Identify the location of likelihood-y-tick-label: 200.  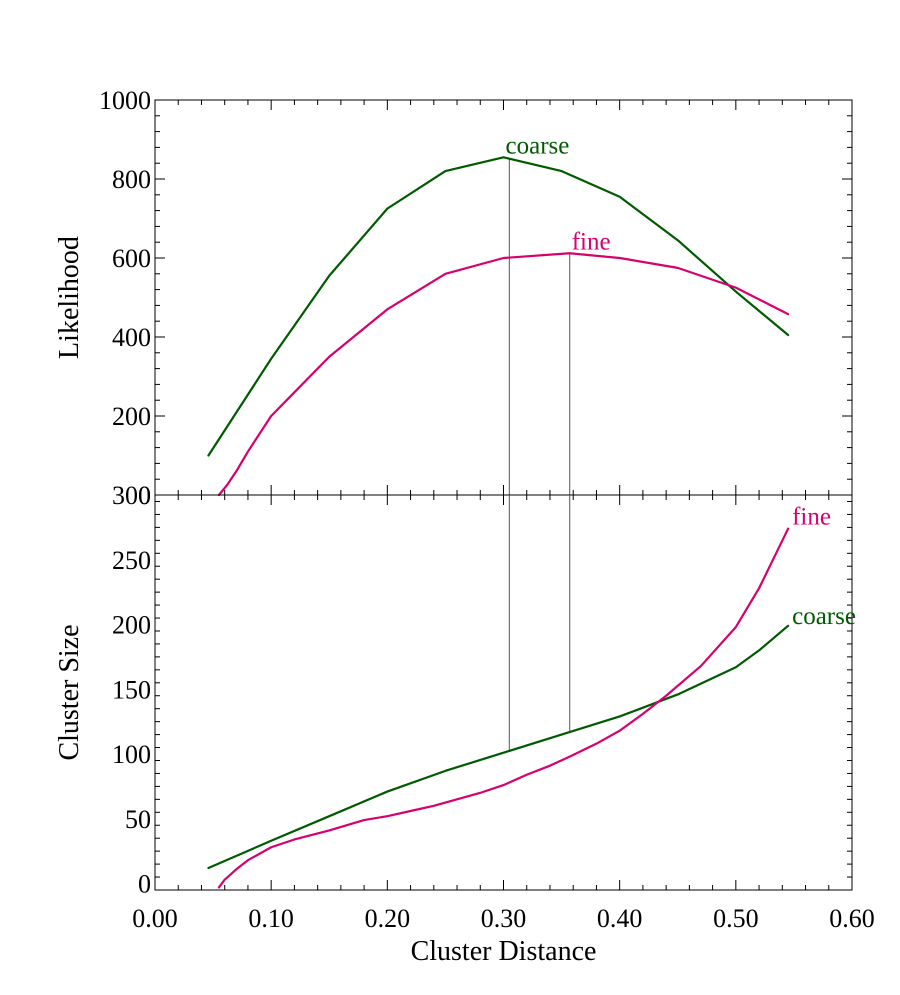
(131, 416).